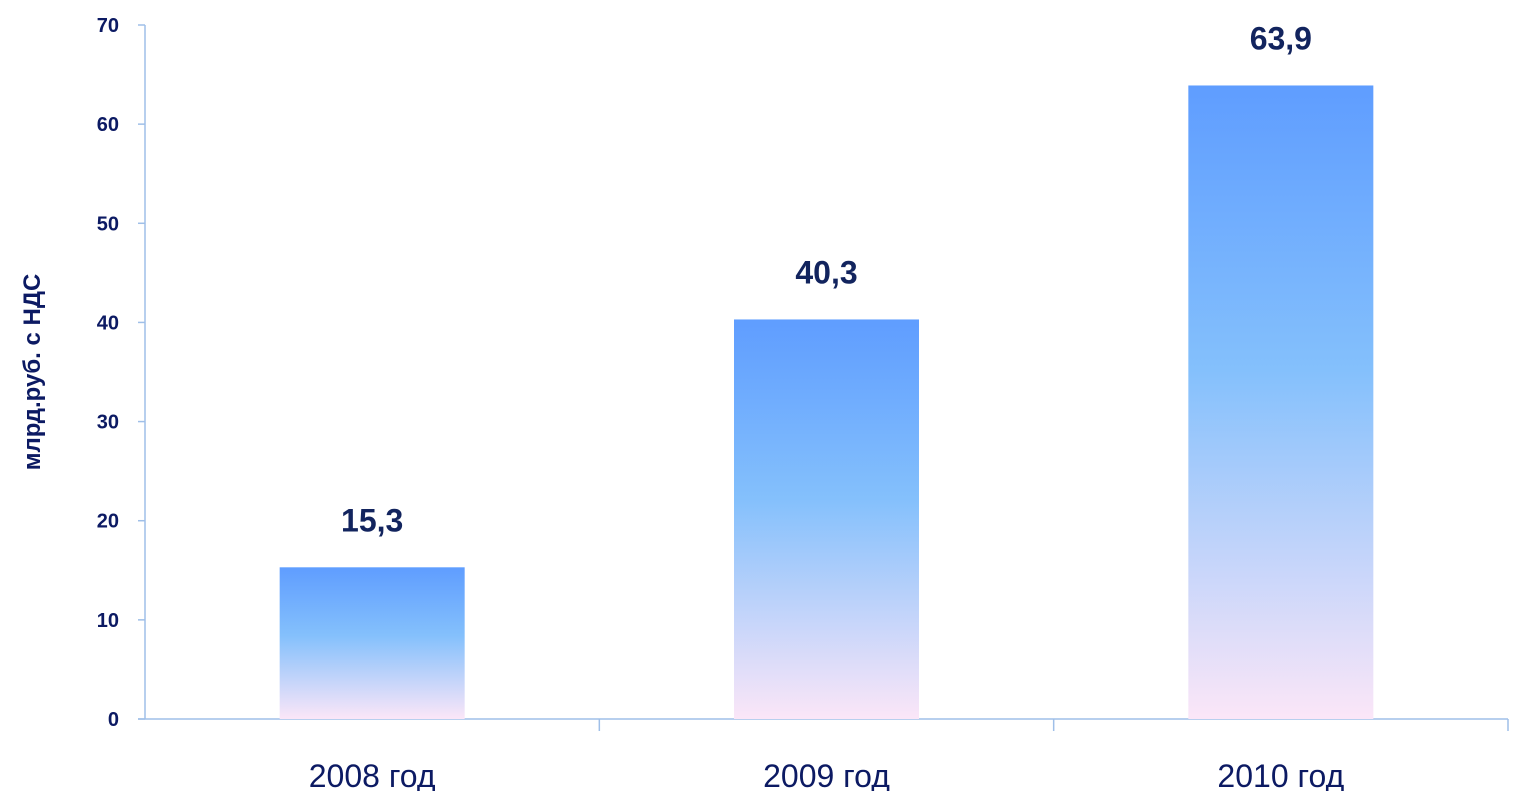 This screenshot has height=791, width=1518. I want to click on data-label: 15,3, so click(372, 520).